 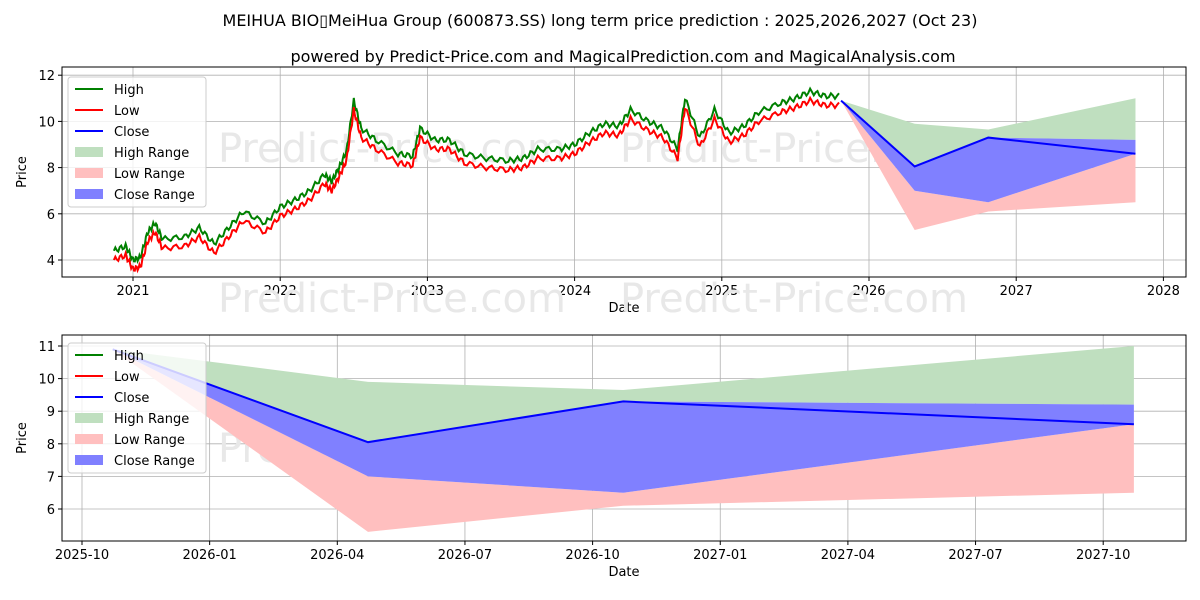 I want to click on x-tick-label: 2024, so click(x=574, y=291).